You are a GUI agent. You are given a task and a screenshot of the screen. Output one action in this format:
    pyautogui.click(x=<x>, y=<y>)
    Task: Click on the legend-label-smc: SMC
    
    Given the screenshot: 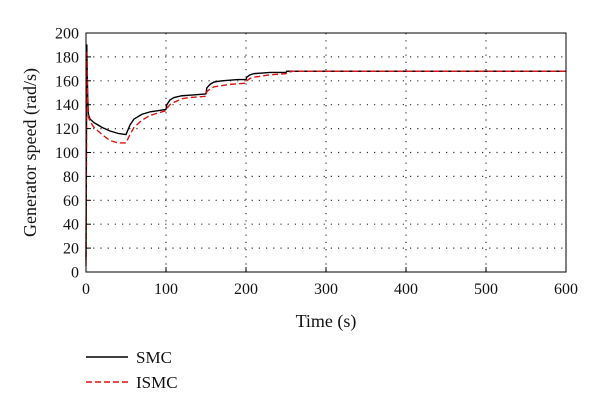 What is the action you would take?
    pyautogui.click(x=154, y=357)
    